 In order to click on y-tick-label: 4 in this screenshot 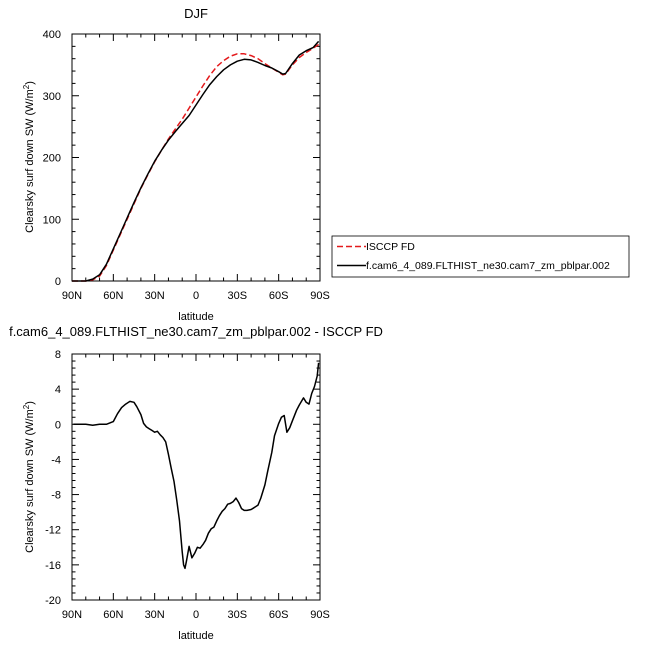, I will do `click(58, 390)`.